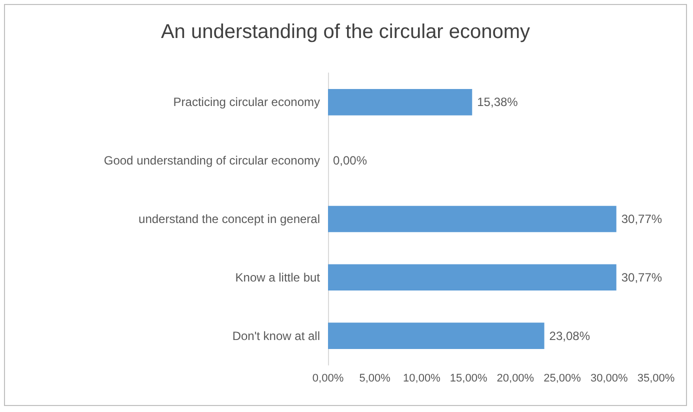 The image size is (693, 412). What do you see at coordinates (656, 378) in the screenshot?
I see `x-tick-label: 35,00%` at bounding box center [656, 378].